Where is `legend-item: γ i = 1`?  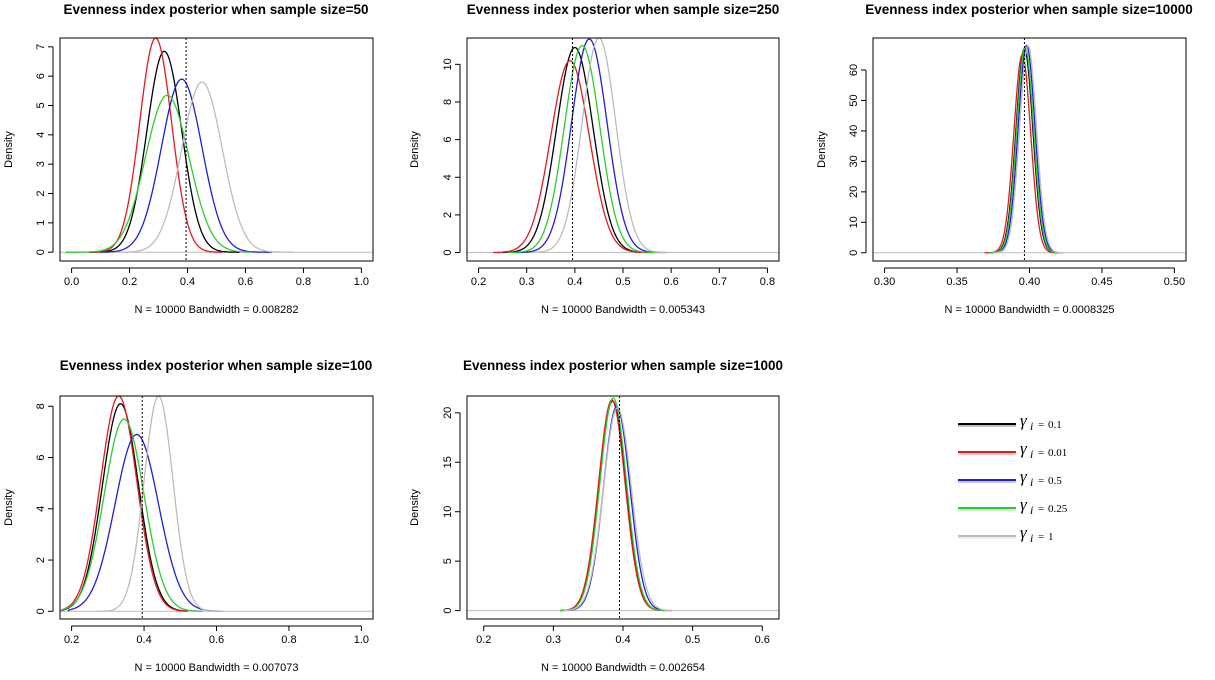
legend-item: γ i = 1 is located at coordinates (1006, 534).